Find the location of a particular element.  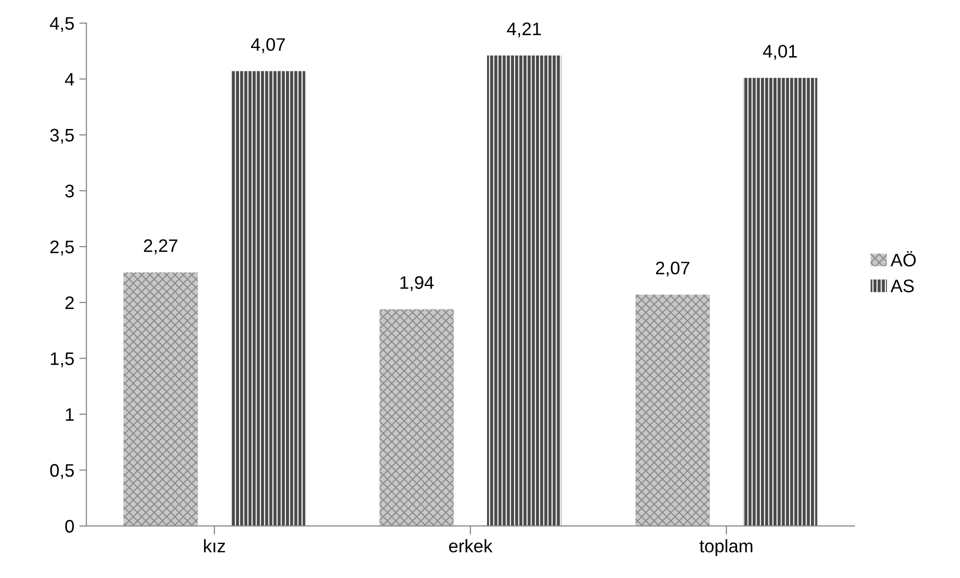

y-tick-label: 4,5 is located at coordinates (62, 24).